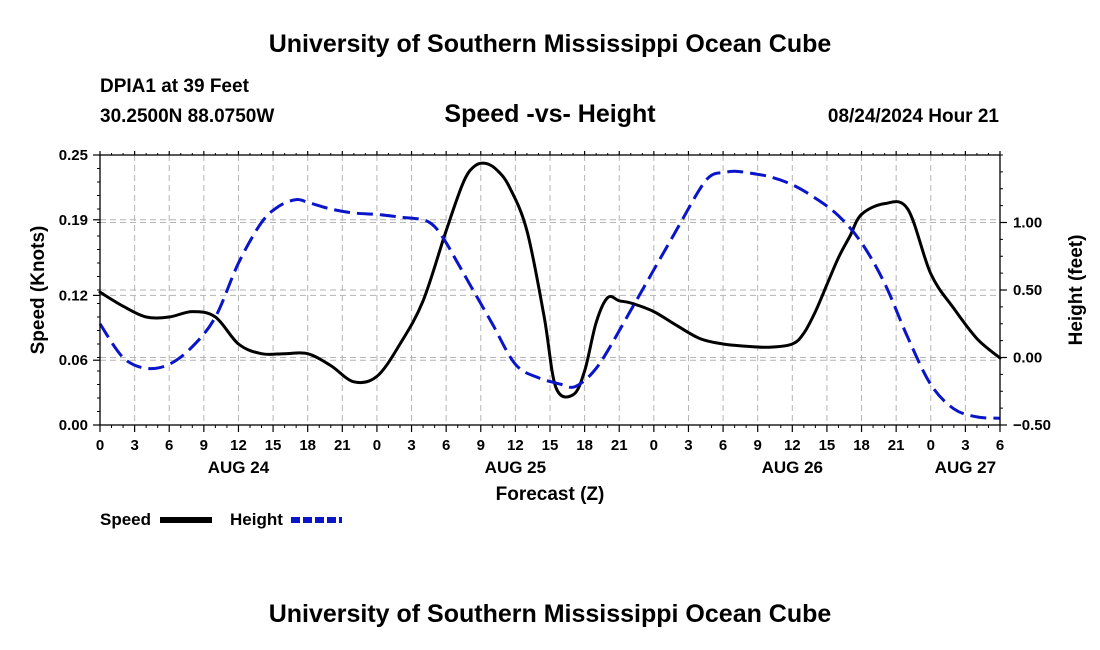 The width and height of the screenshot is (1100, 650). What do you see at coordinates (174, 86) in the screenshot?
I see `station-name: DPIA1 at 39 Feet` at bounding box center [174, 86].